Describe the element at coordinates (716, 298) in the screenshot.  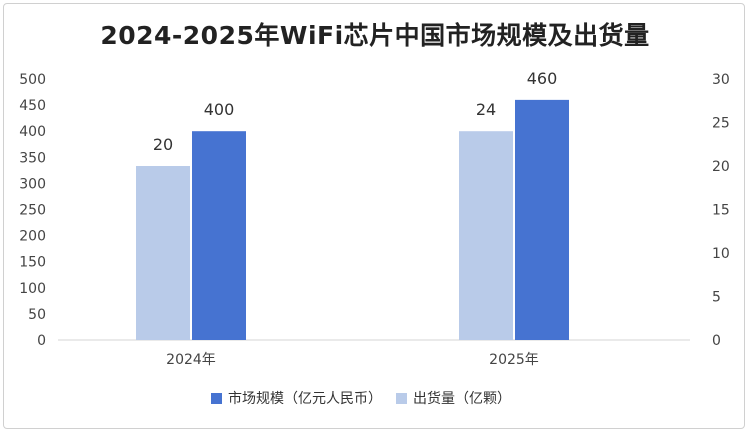
I see `right-axis-tick-label: 5` at that location.